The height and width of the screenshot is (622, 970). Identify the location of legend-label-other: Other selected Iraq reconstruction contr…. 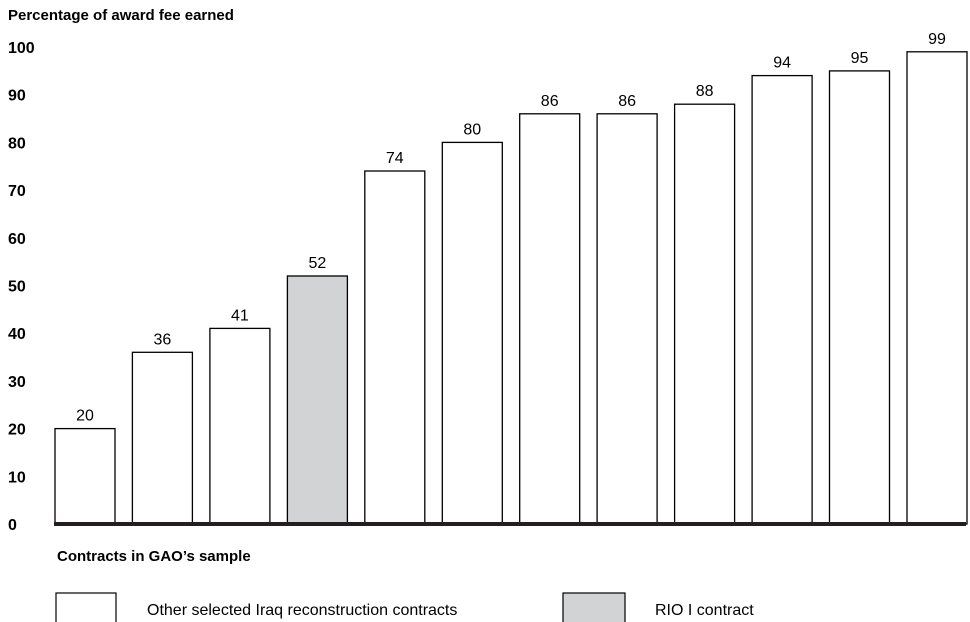
(302, 610).